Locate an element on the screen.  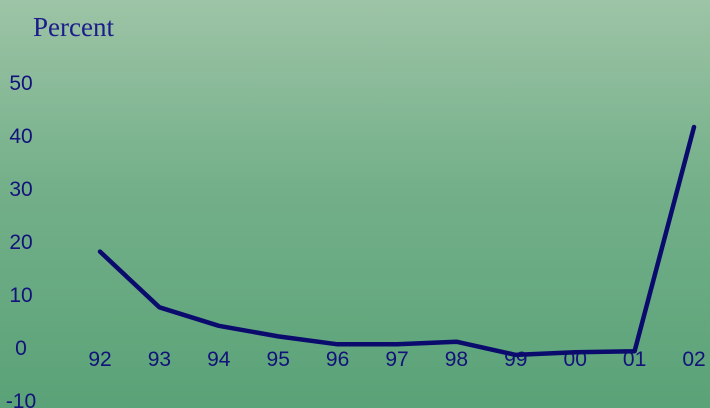
y-axis-ticks: 50 40 30 20 10 0 -10 is located at coordinates (21, 240).